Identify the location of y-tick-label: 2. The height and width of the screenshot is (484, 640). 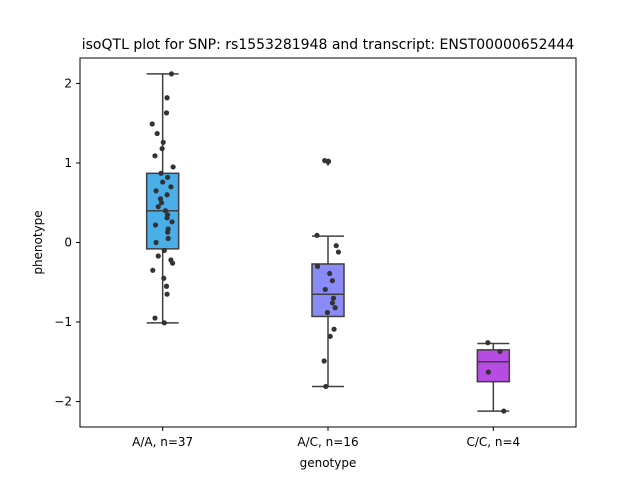
(68, 83).